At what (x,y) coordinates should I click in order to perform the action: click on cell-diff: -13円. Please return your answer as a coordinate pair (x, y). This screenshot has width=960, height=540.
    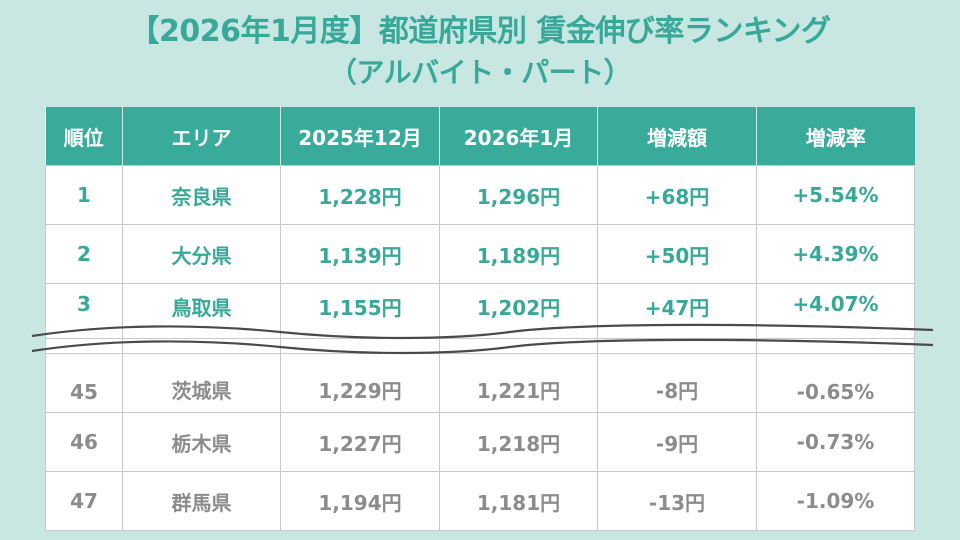
    Looking at the image, I should click on (677, 501).